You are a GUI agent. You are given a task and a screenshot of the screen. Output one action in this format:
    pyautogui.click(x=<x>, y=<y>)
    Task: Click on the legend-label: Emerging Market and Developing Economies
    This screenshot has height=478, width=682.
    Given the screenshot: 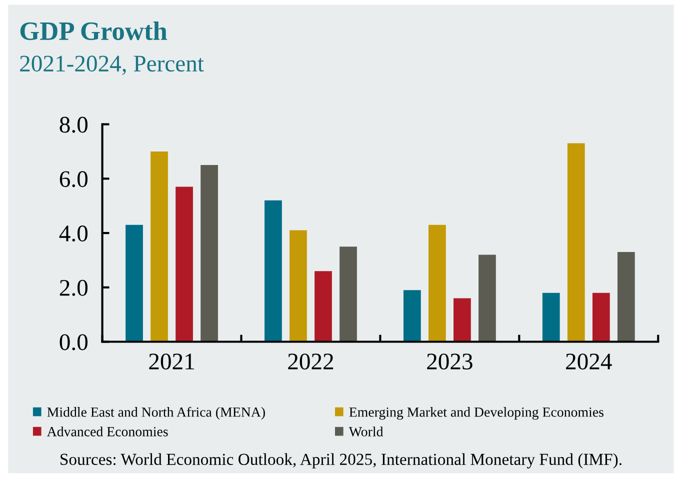 What is the action you would take?
    pyautogui.click(x=476, y=413)
    